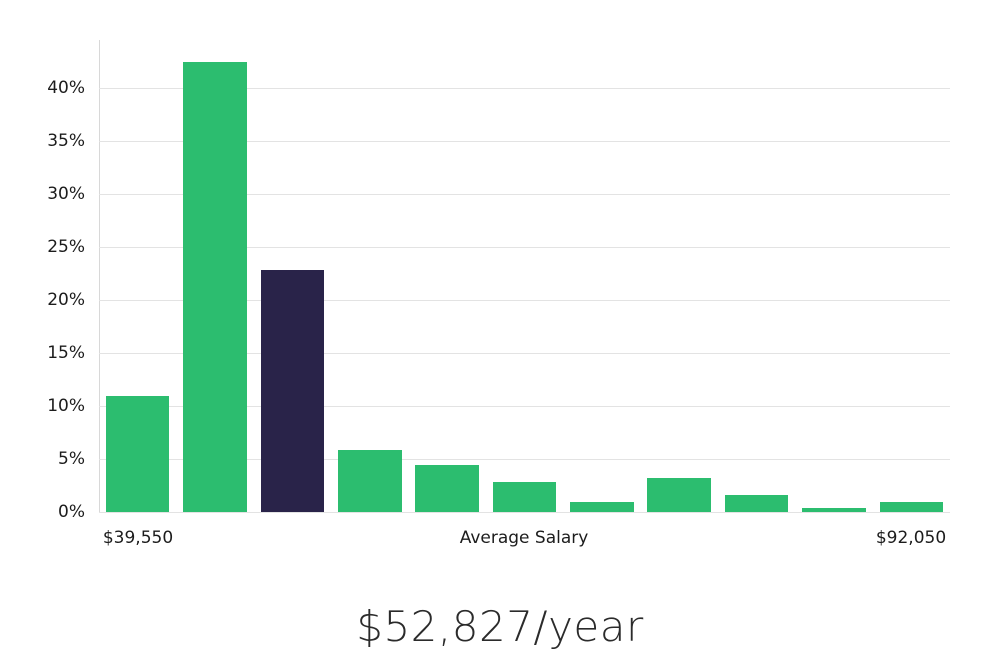 The image size is (1000, 660). I want to click on y-axis-line, so click(99, 276).